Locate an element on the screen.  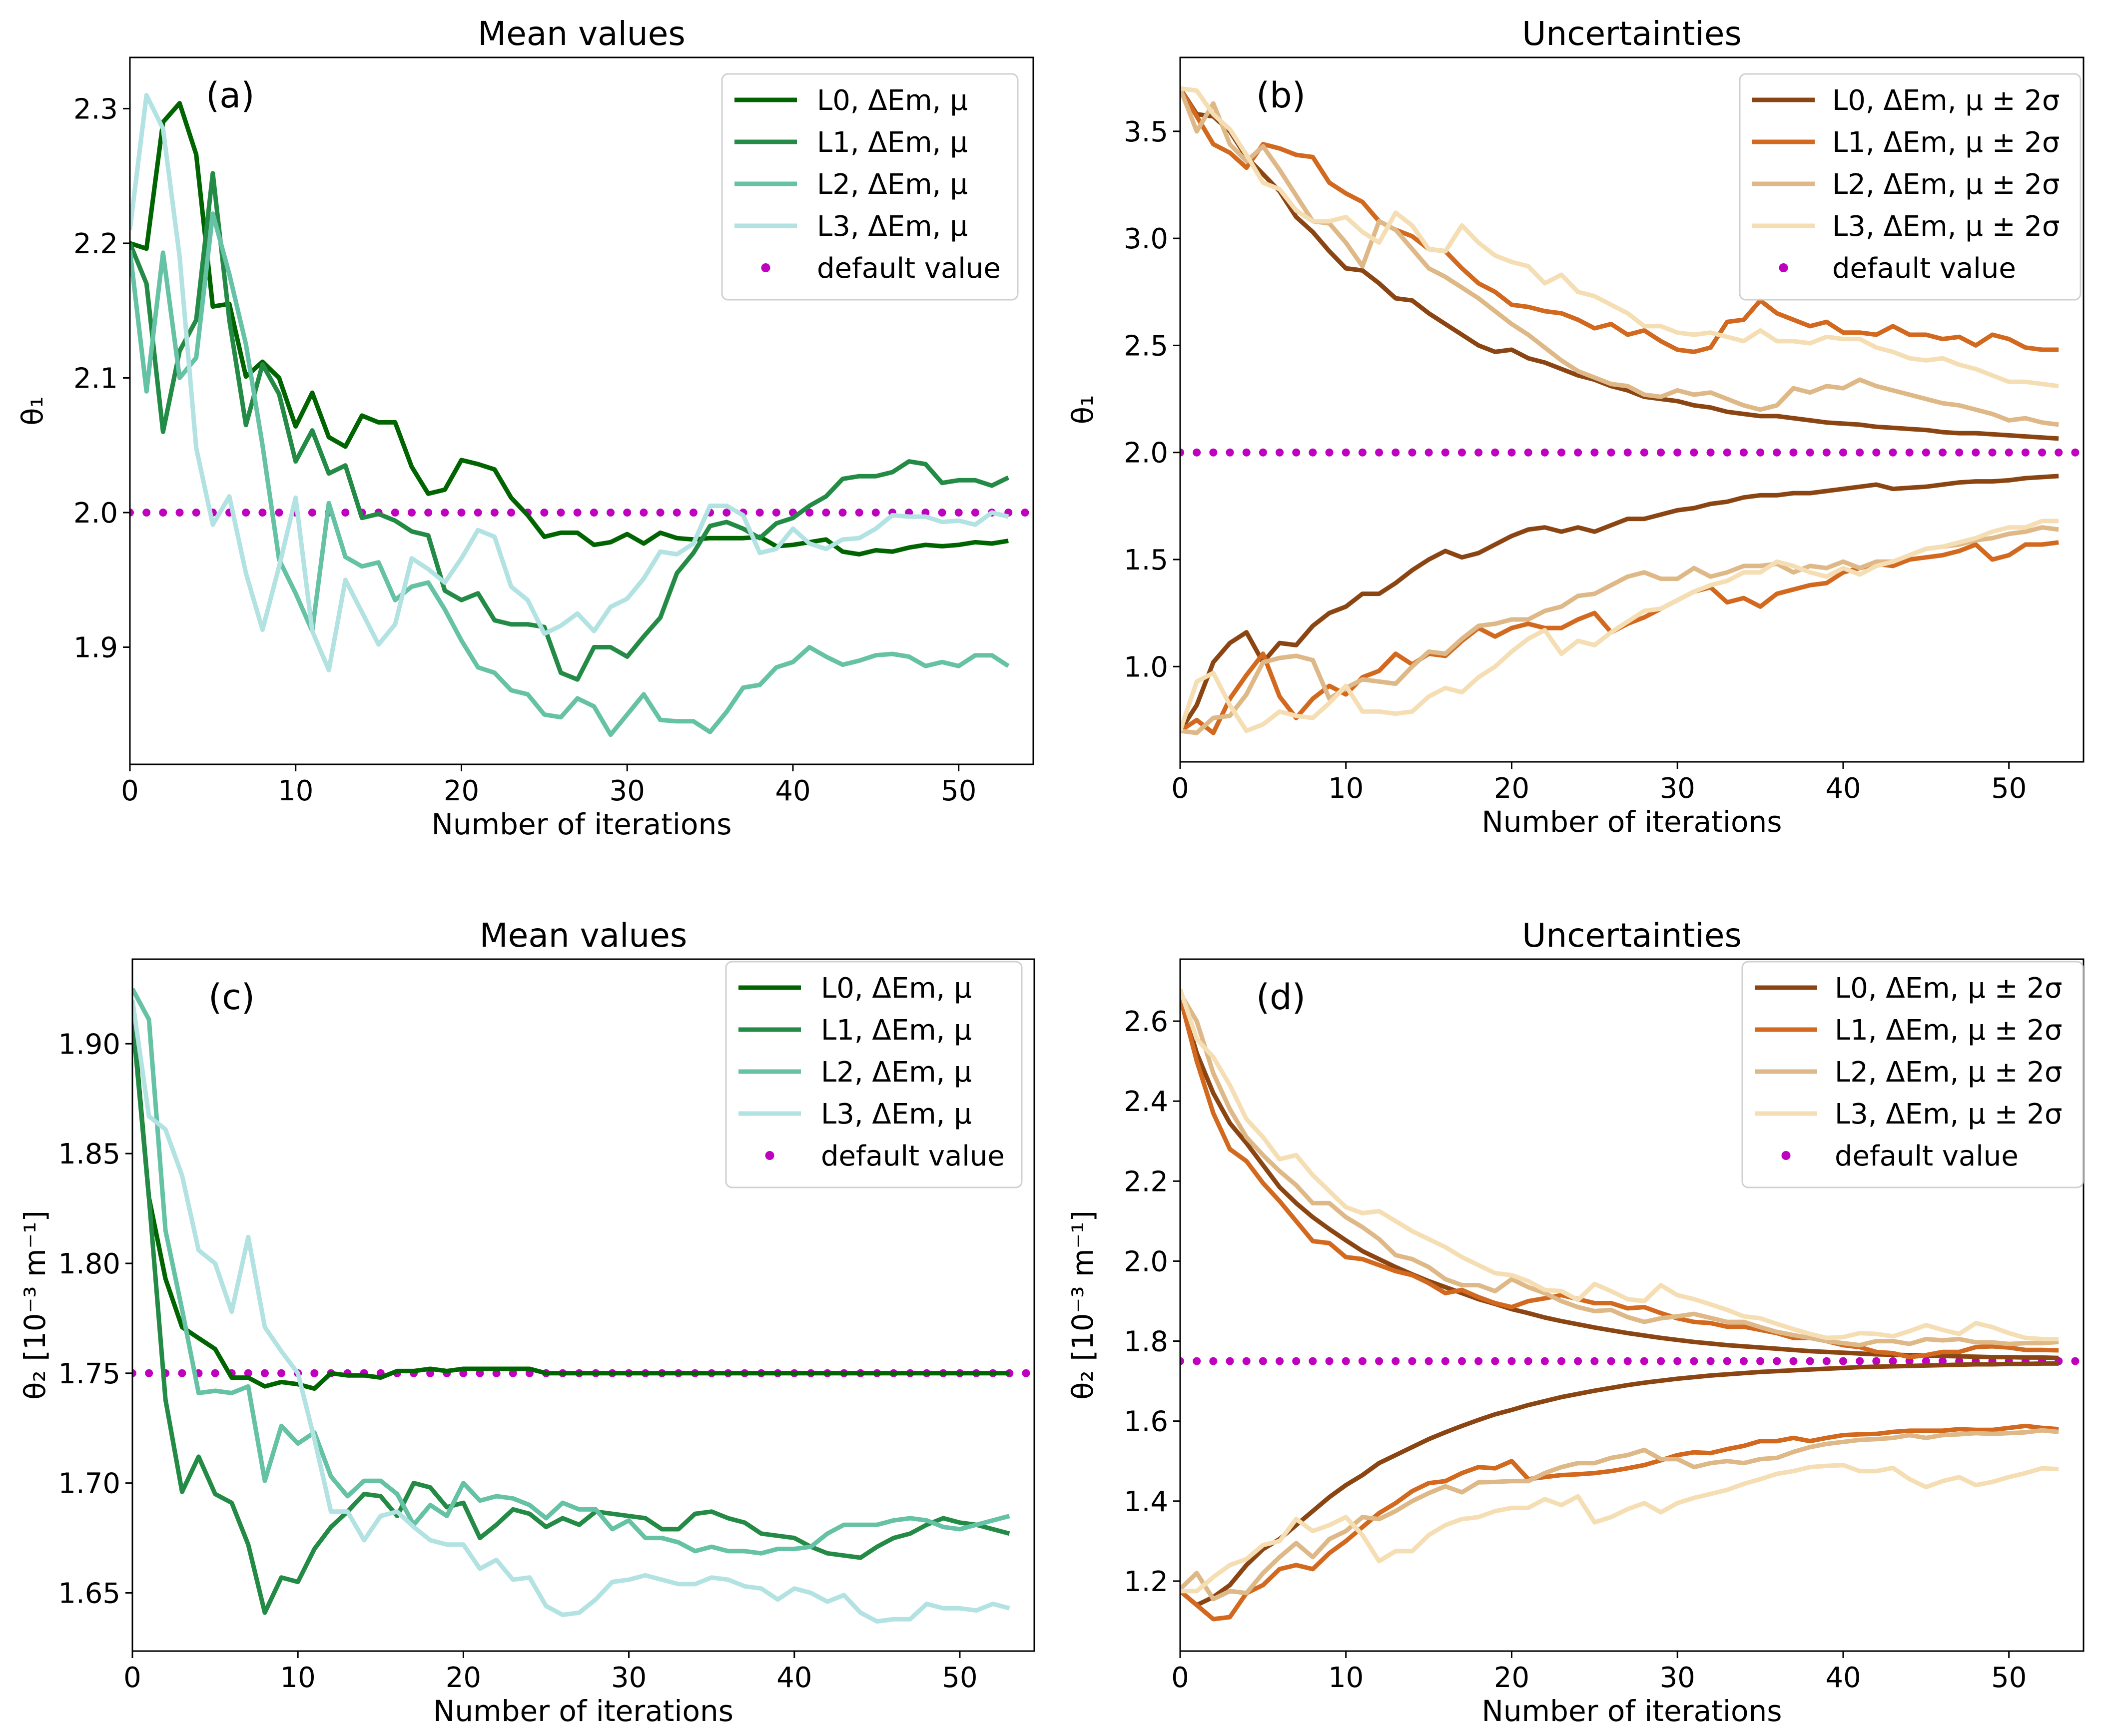
series-line-L0_mean is located at coordinates (569, 329).